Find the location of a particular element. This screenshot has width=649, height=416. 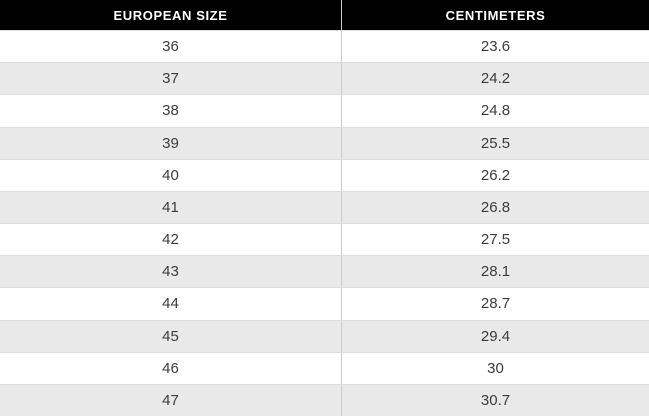

table-row: 40 26.2 is located at coordinates (324, 174).